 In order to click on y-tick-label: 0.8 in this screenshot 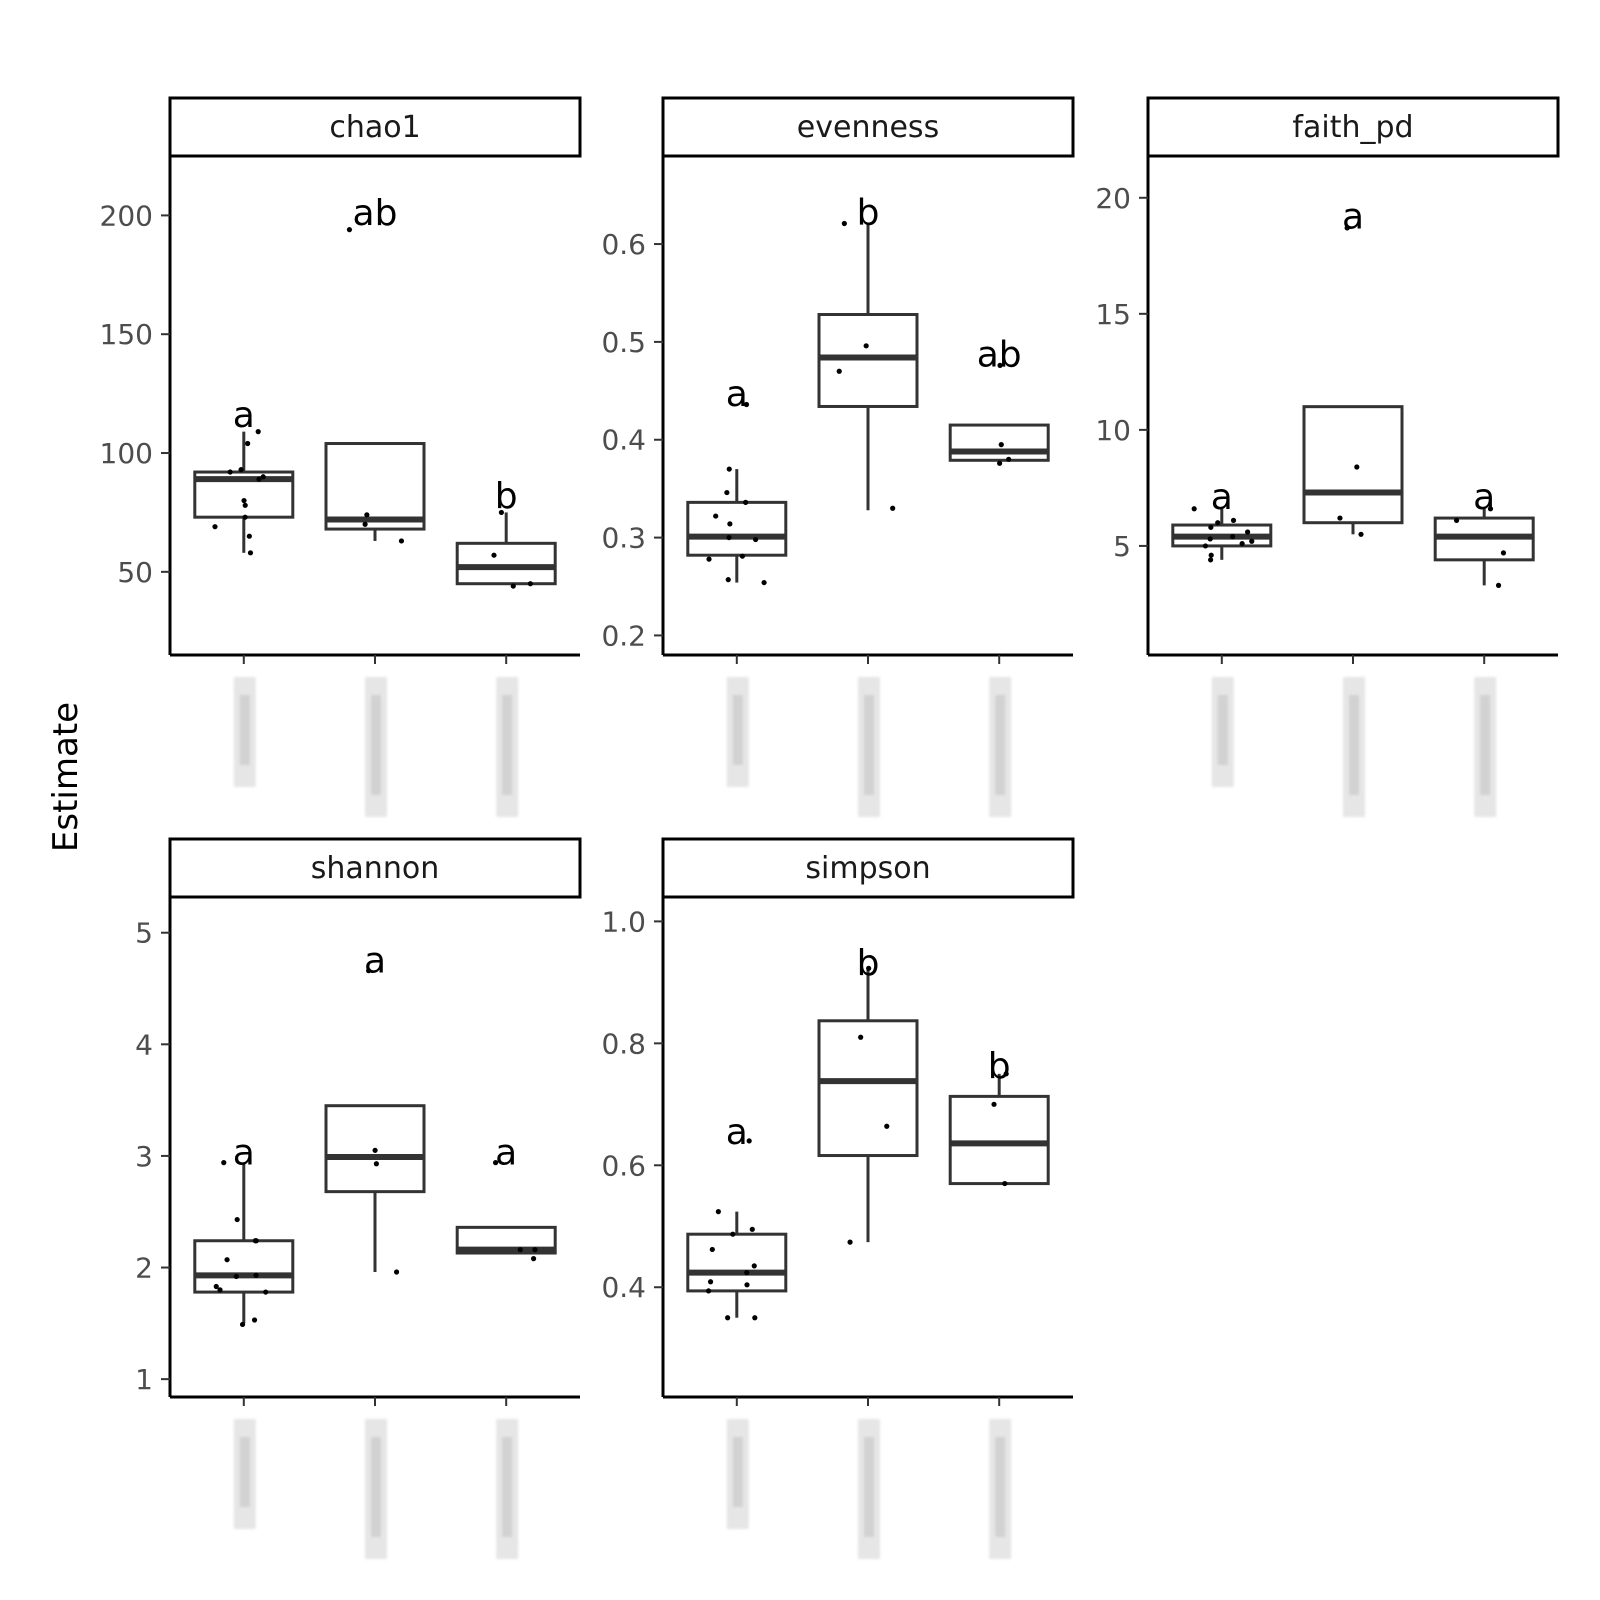, I will do `click(623, 1043)`.